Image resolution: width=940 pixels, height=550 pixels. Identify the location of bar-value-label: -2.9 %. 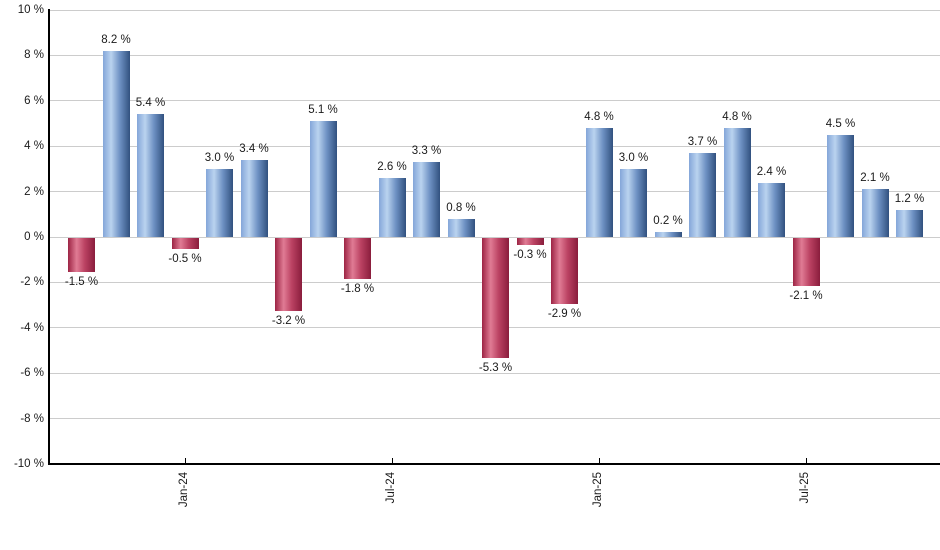
(564, 313).